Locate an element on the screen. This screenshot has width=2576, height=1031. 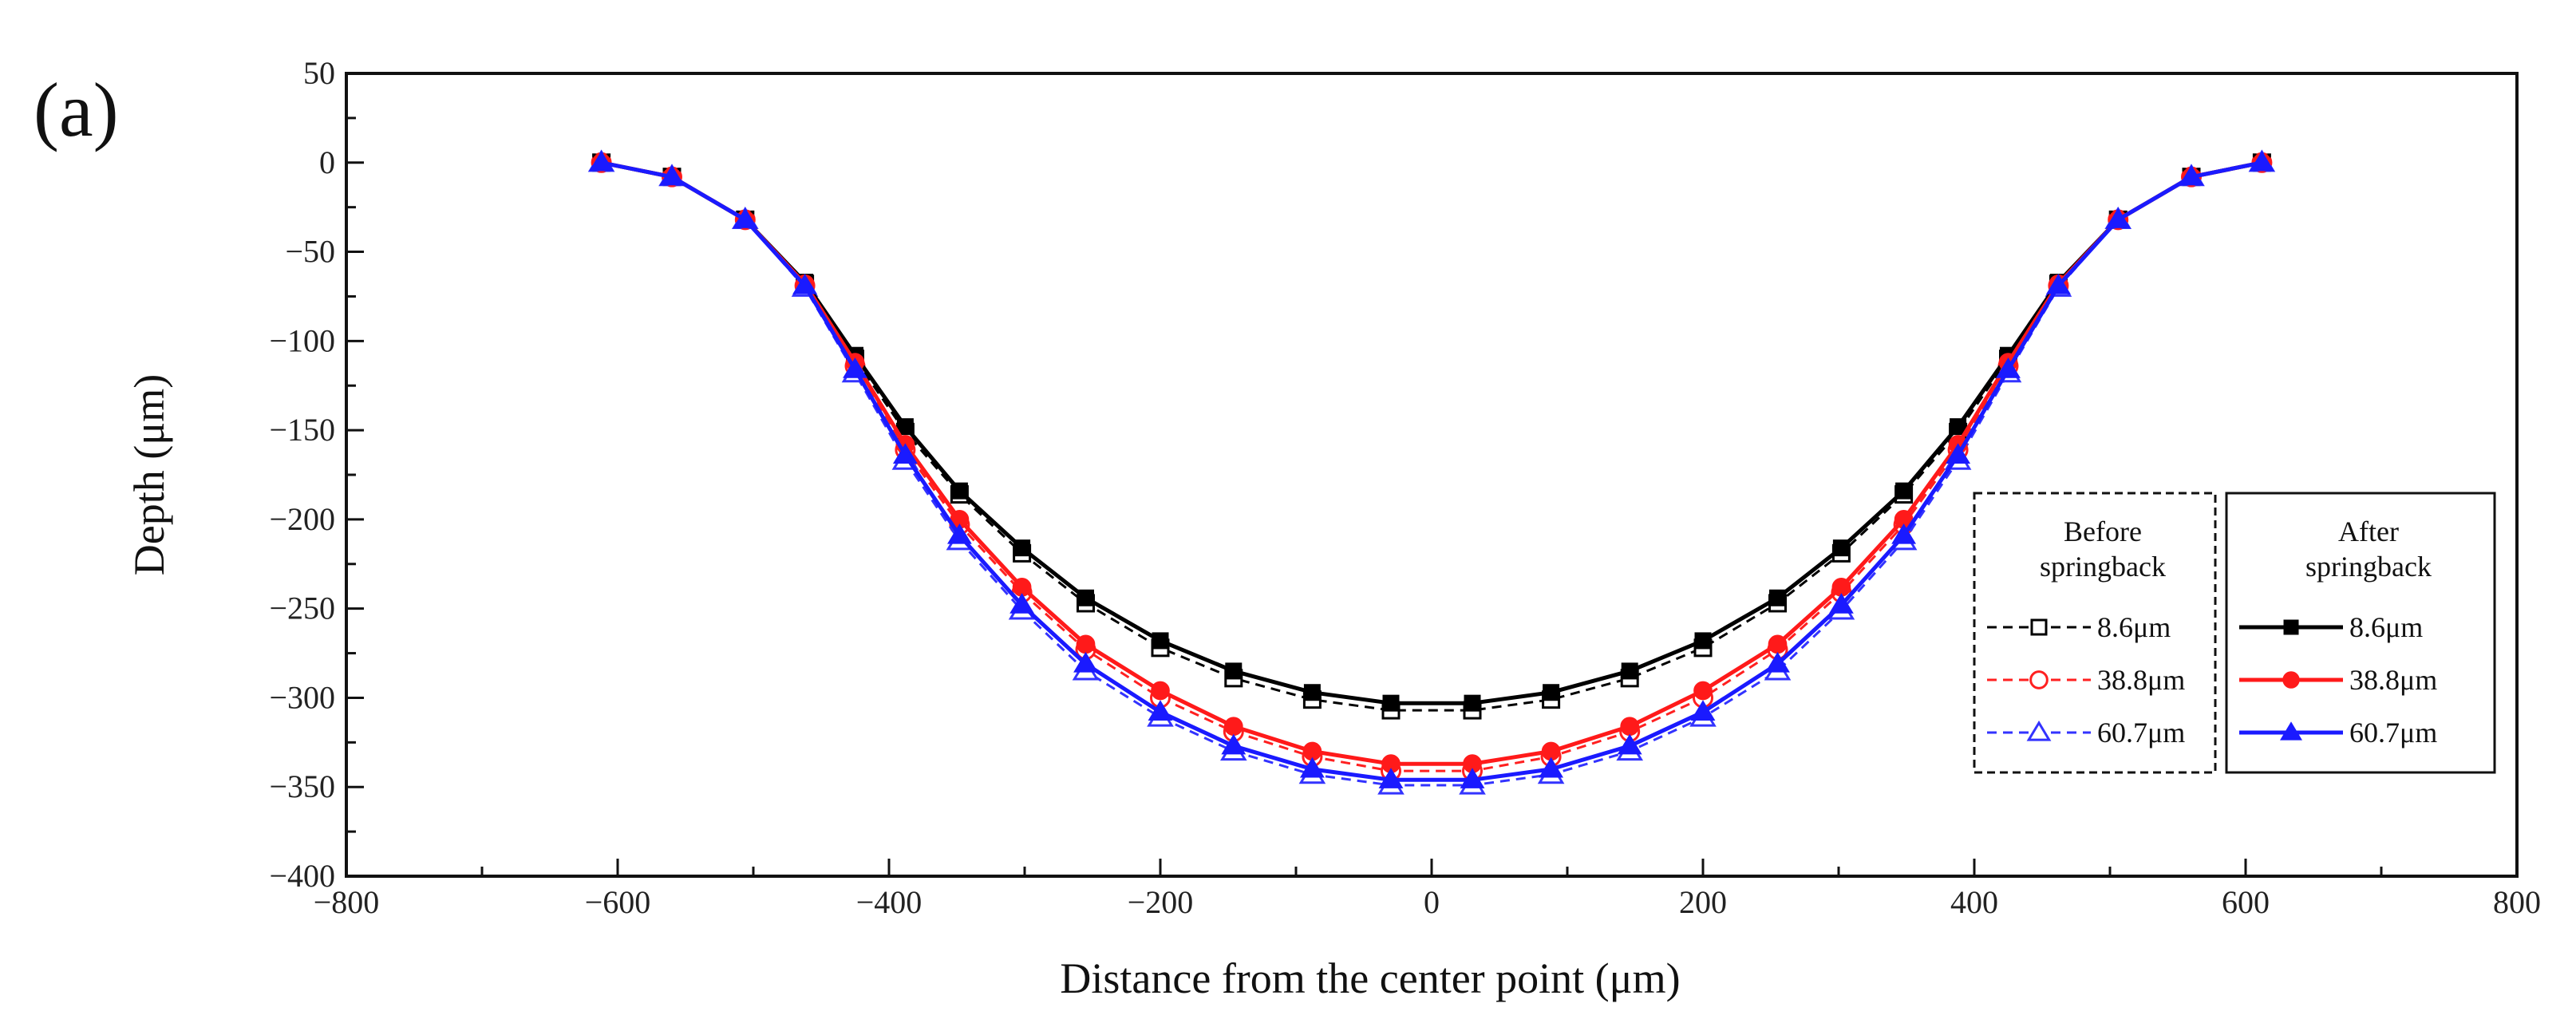
y-tick-label: −300 is located at coordinates (302, 697).